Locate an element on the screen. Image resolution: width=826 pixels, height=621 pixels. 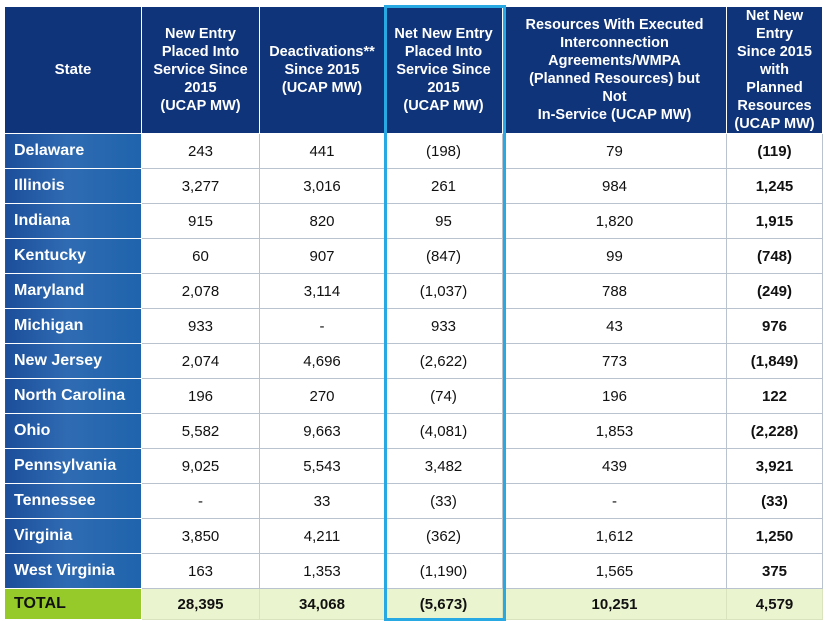
total-net-with-planned-cell: 4,579 is located at coordinates (774, 604).